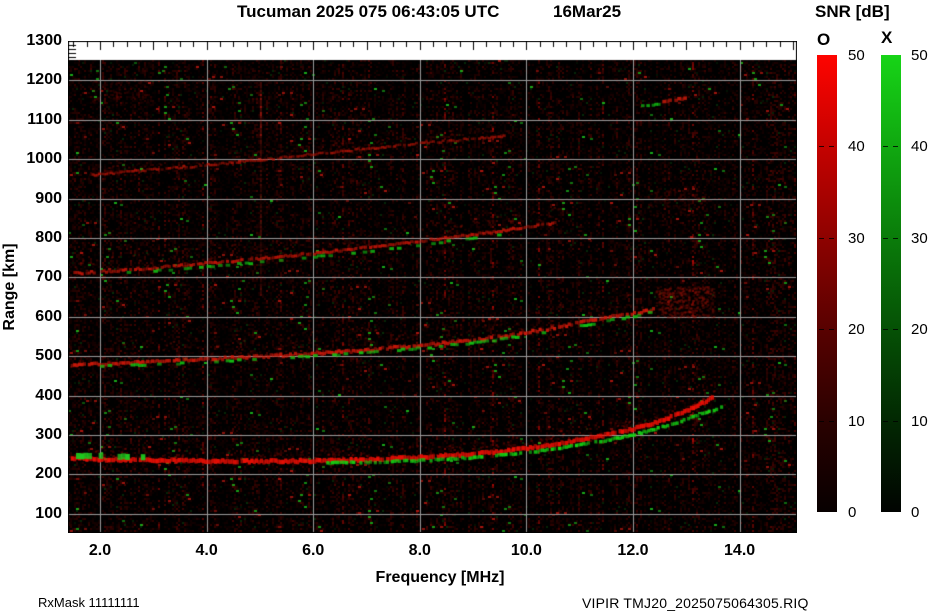 The width and height of the screenshot is (932, 614). What do you see at coordinates (919, 238) in the screenshot?
I see `x-colorbar-tick-label: 30` at bounding box center [919, 238].